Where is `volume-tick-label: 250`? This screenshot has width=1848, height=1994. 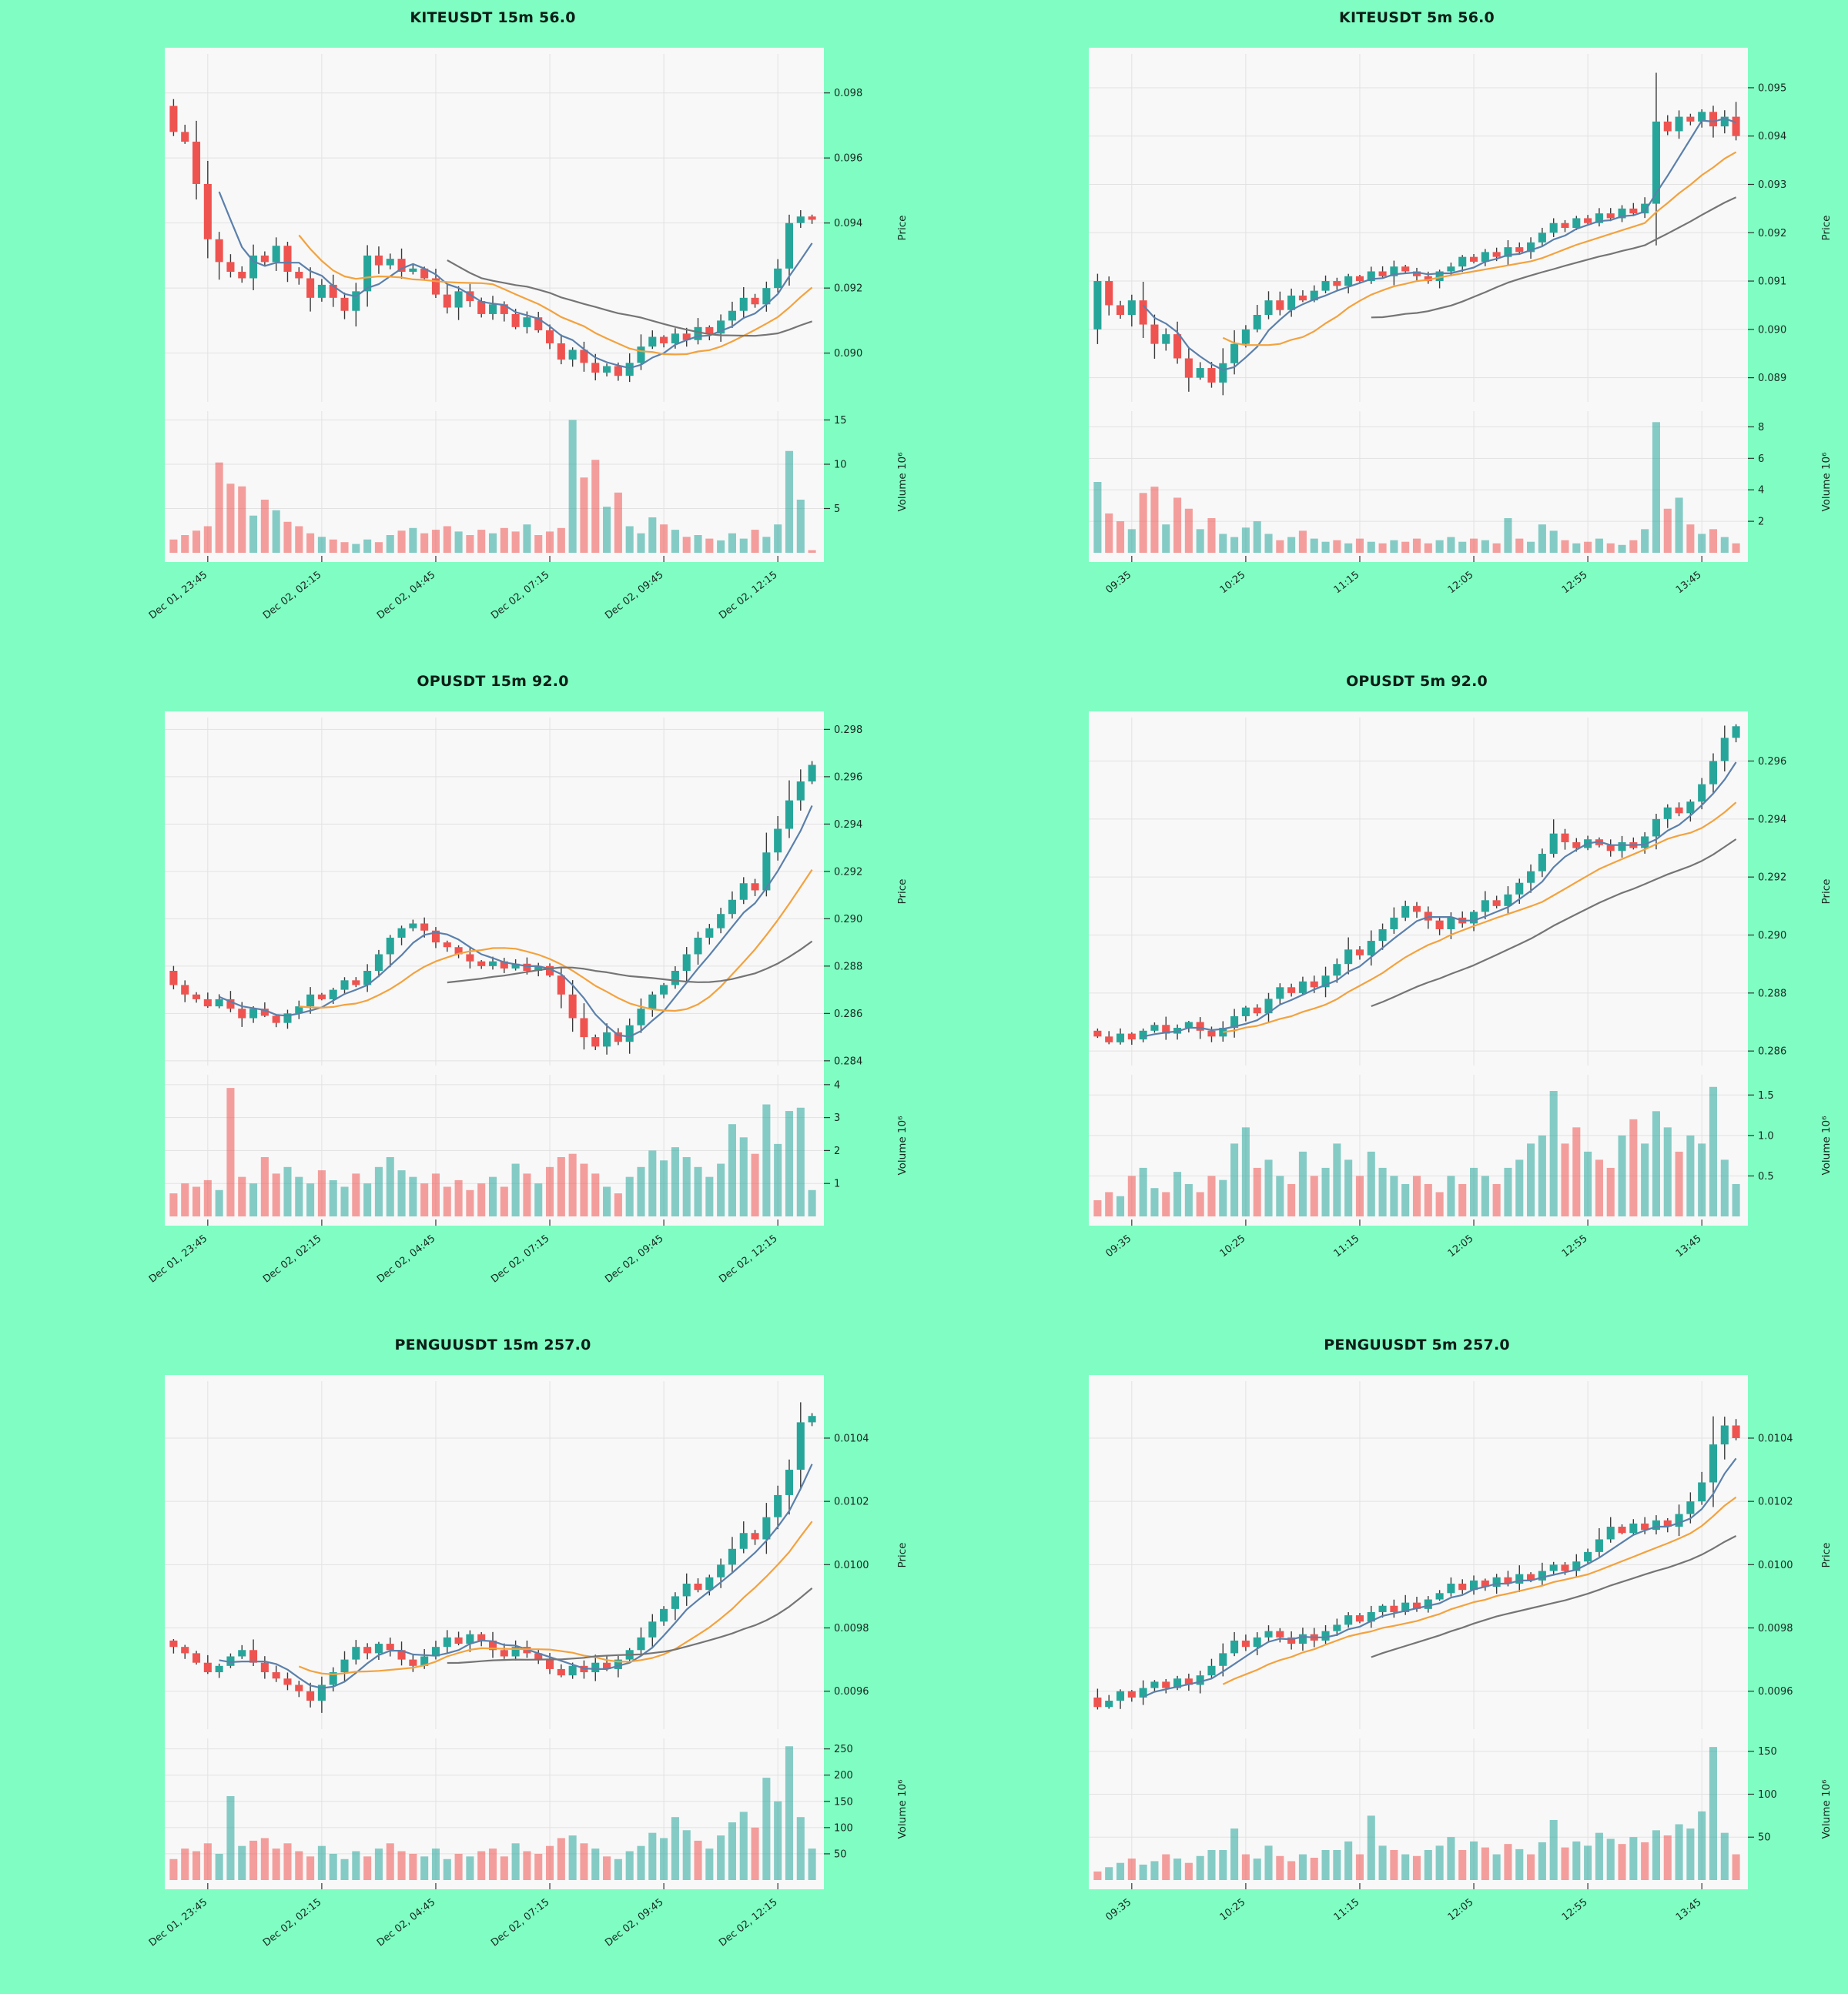
volume-tick-label: 250 is located at coordinates (843, 1749).